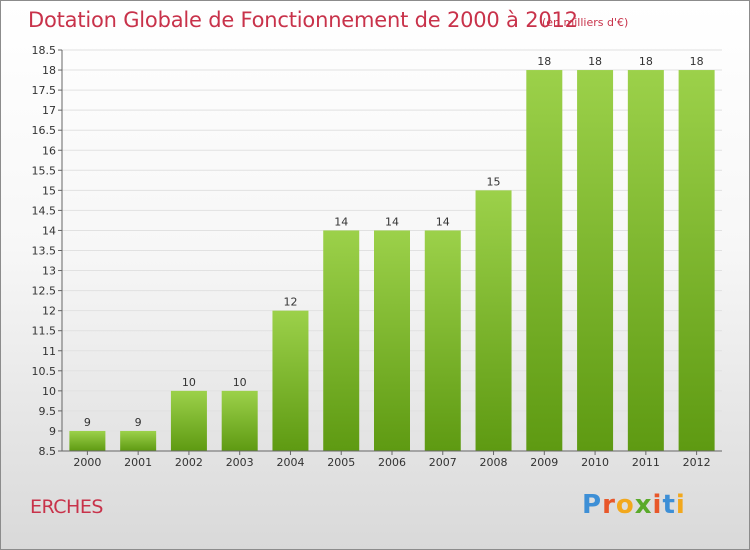 This screenshot has height=550, width=750. I want to click on x-tick-label-2001: 2001, so click(138, 462).